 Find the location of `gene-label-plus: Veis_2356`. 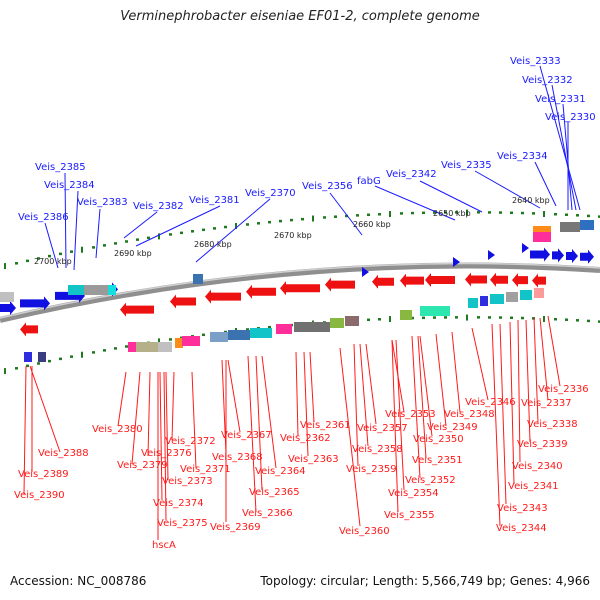

gene-label-plus: Veis_2356 is located at coordinates (327, 186).